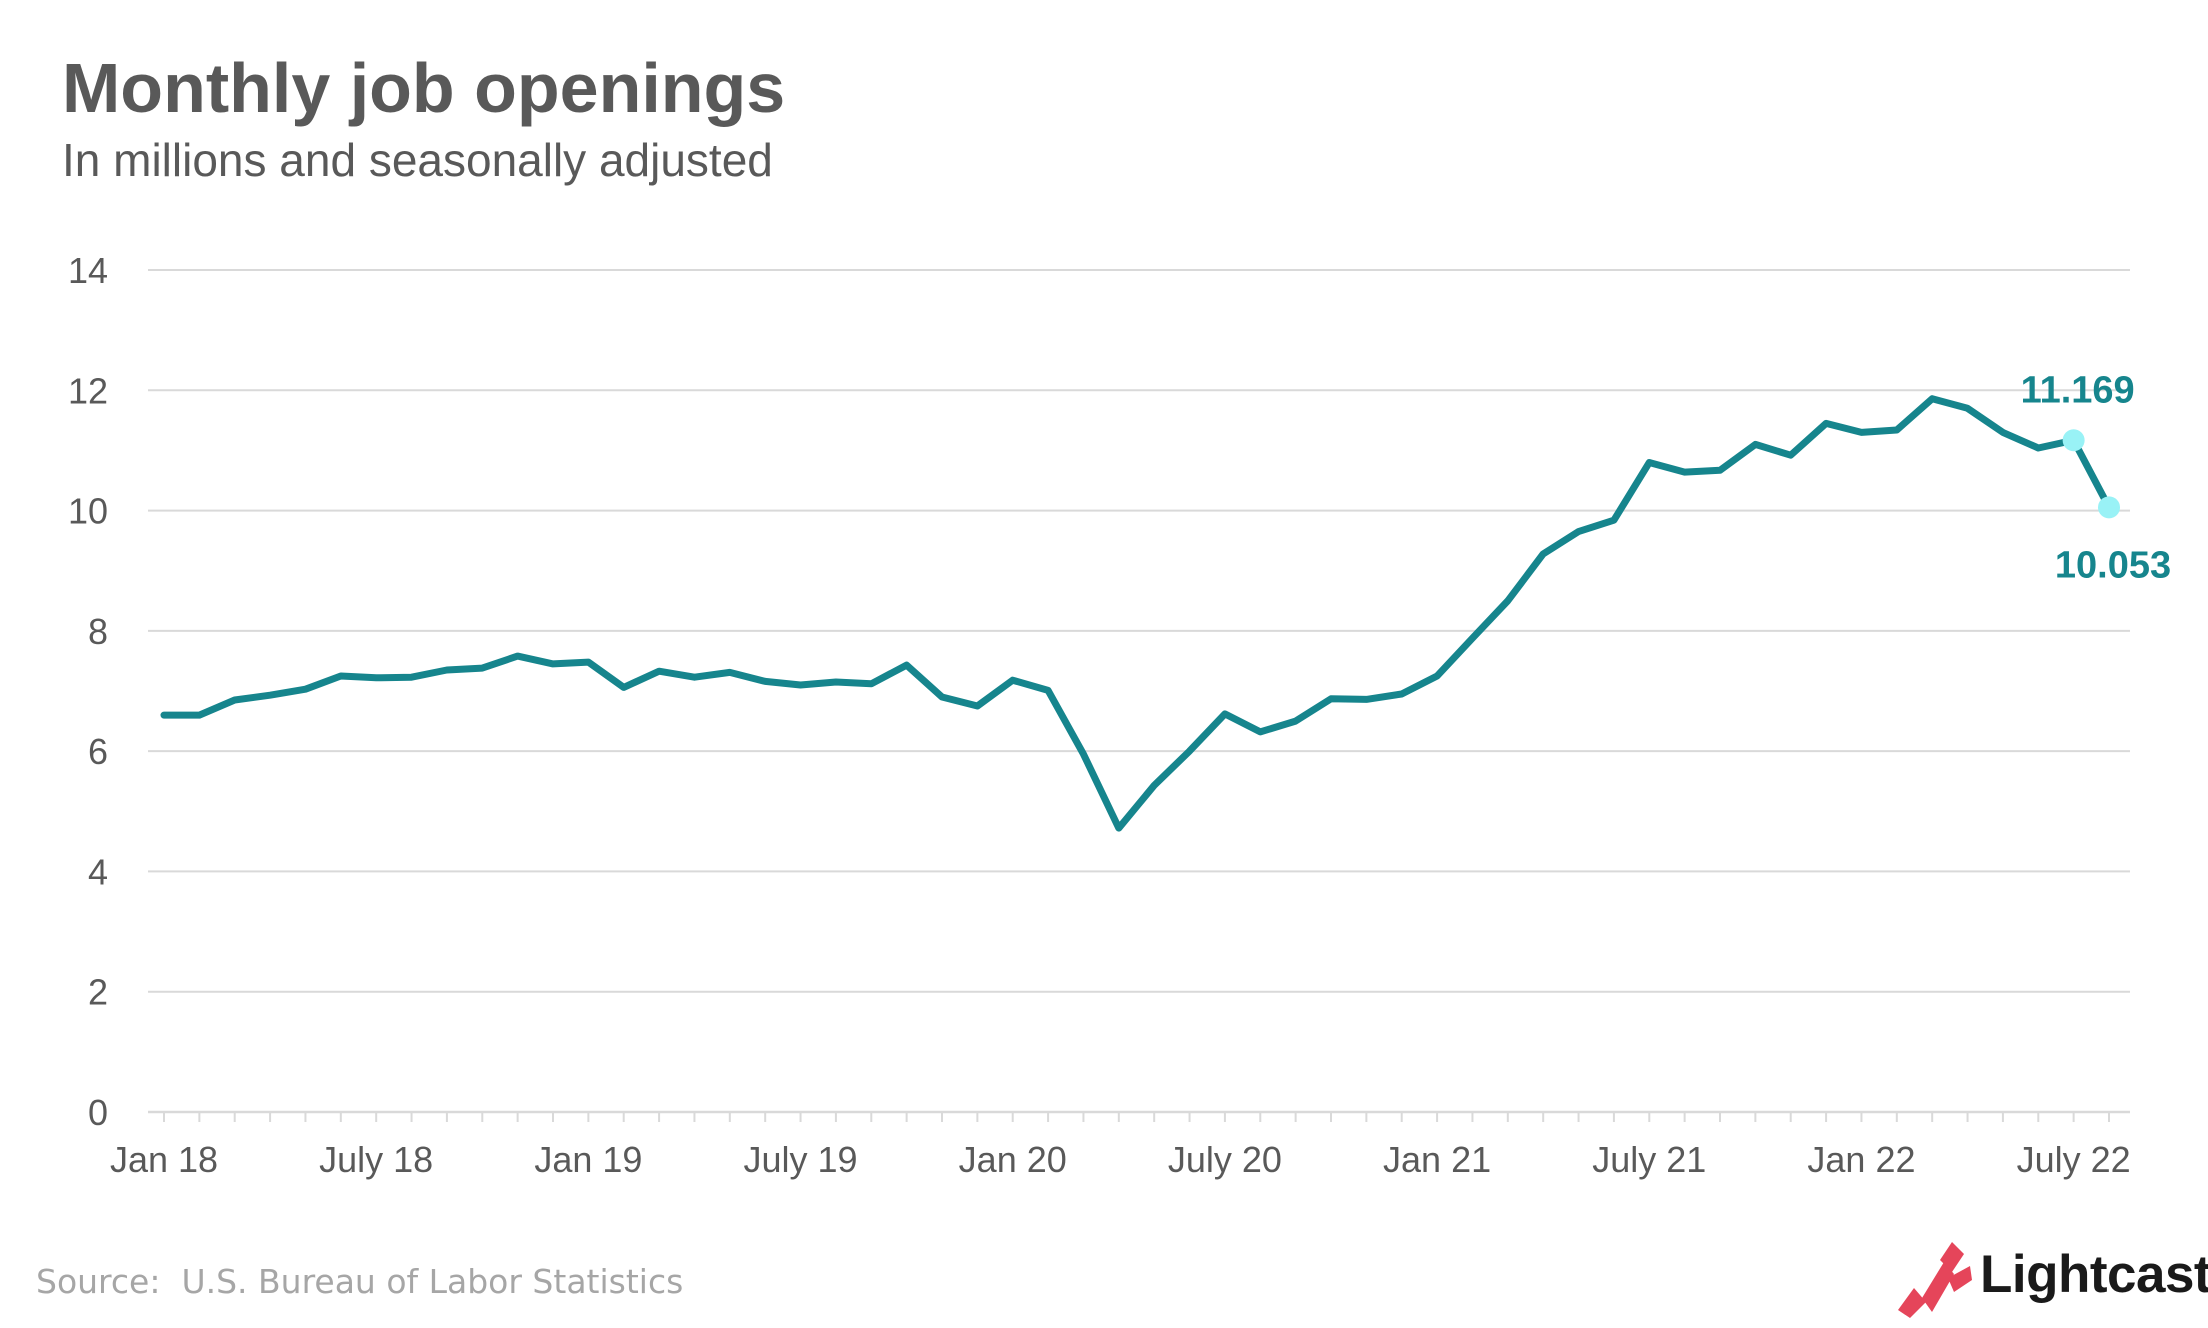 The height and width of the screenshot is (1328, 2208). Describe the element at coordinates (1225, 1159) in the screenshot. I see `x-tick-label: July 20` at that location.